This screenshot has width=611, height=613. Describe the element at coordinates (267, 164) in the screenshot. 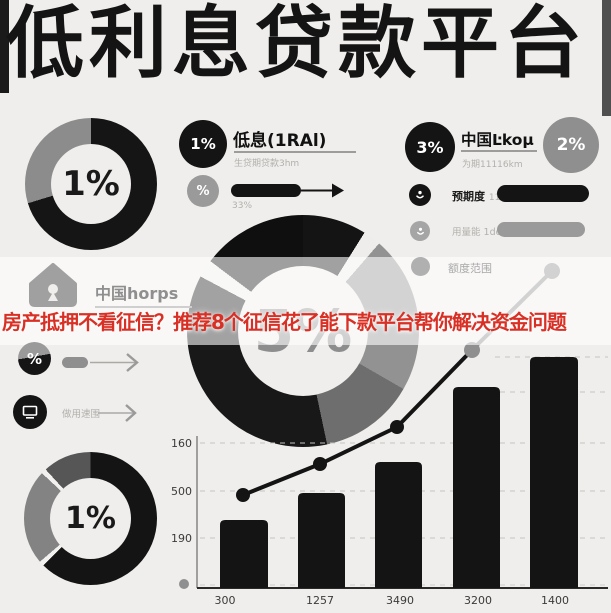

I see `low-interest-subtitle: 生贷期贷款3hm` at that location.